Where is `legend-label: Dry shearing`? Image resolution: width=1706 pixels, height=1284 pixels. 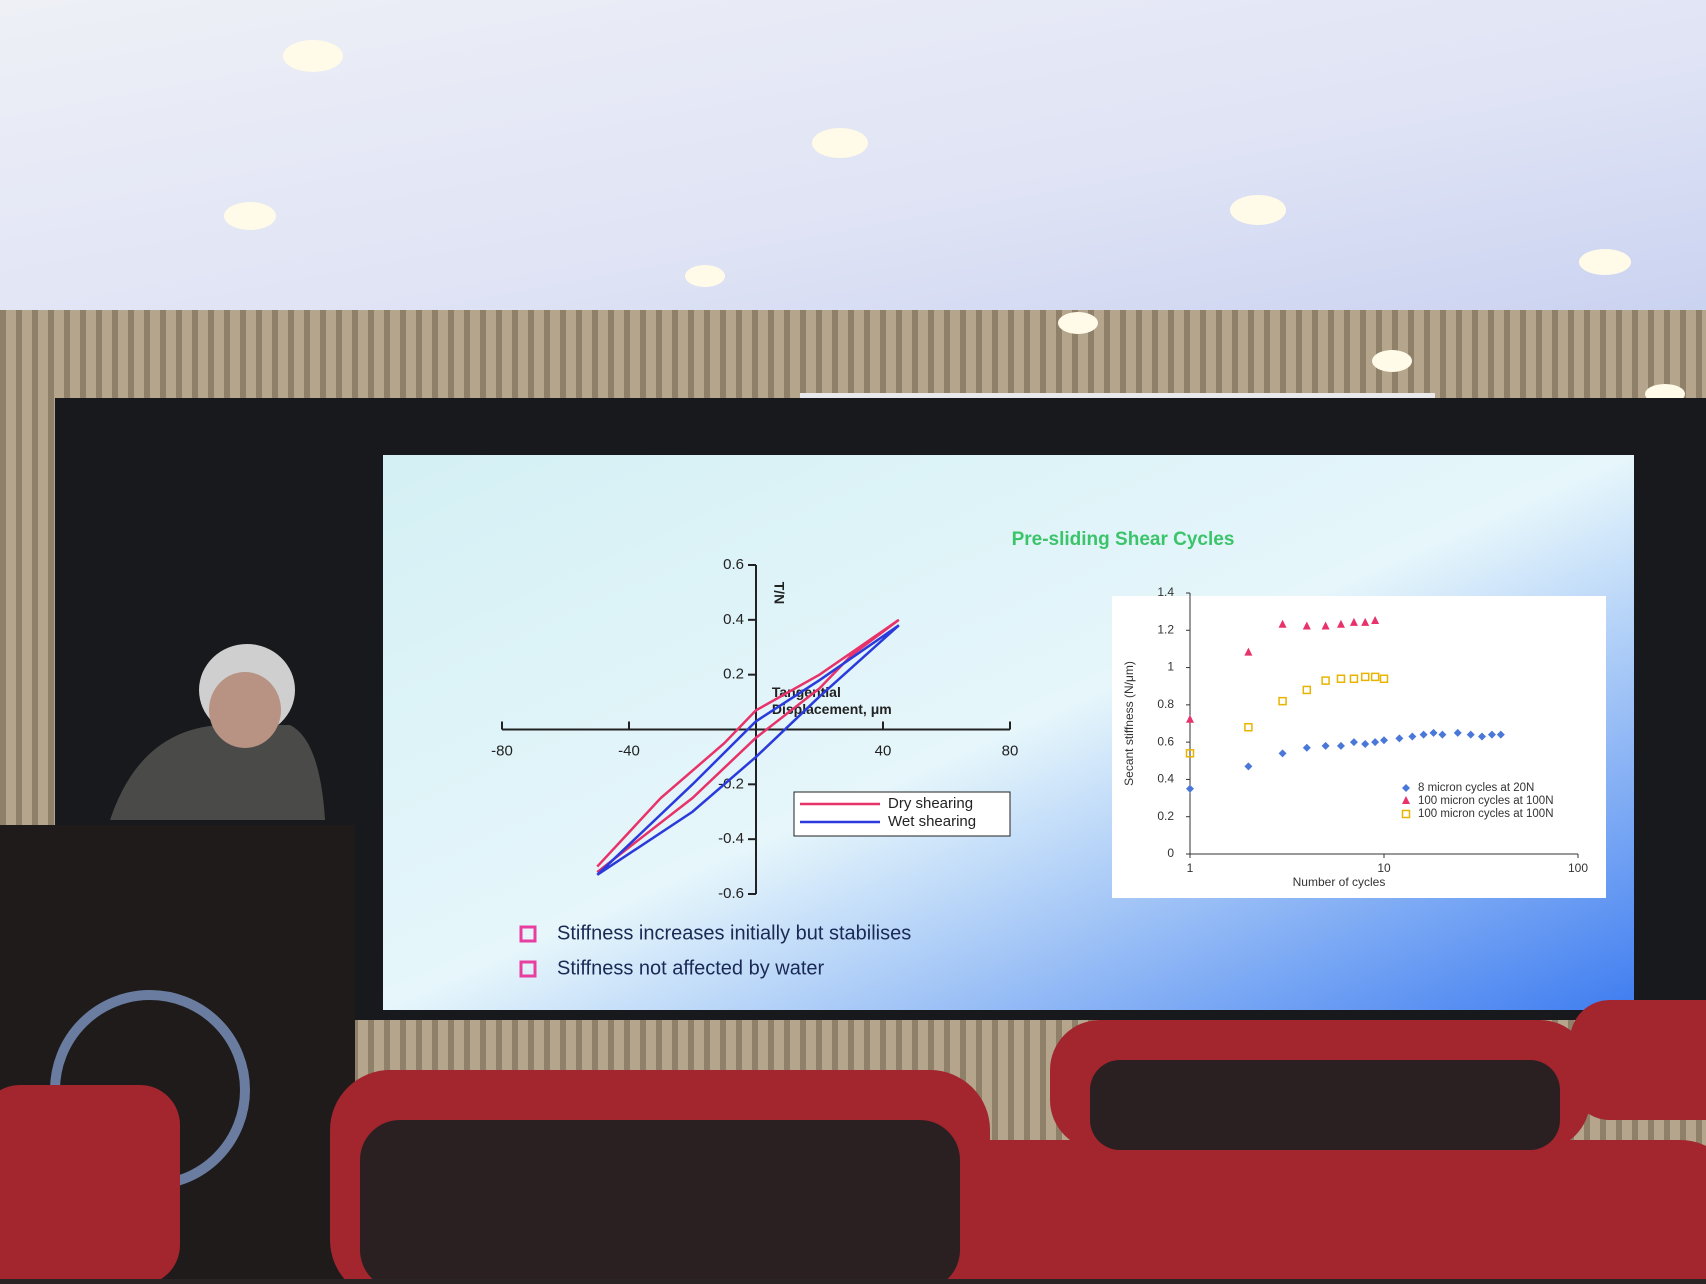 legend-label: Dry shearing is located at coordinates (930, 803).